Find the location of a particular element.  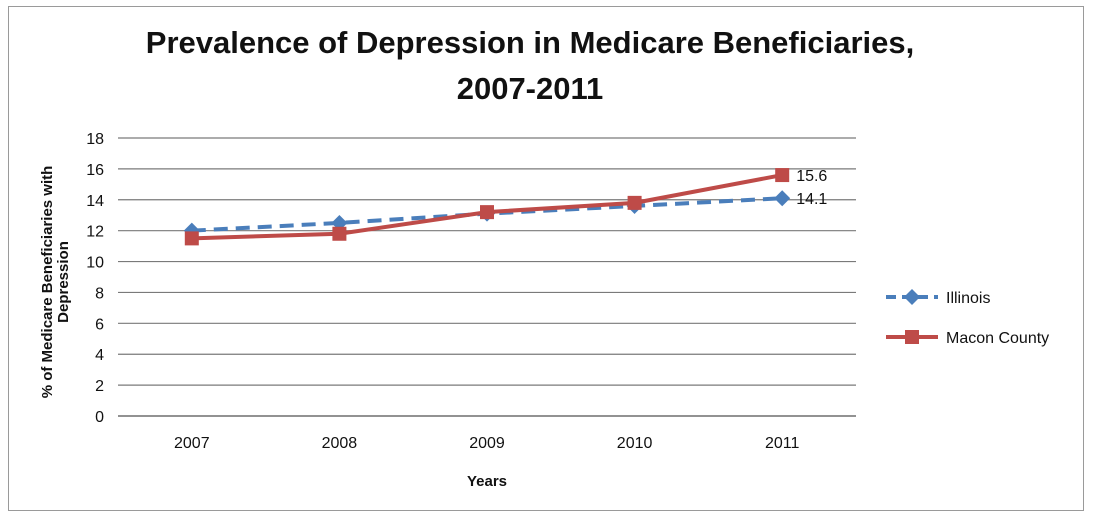

legend-marker-diamond is located at coordinates (912, 297).